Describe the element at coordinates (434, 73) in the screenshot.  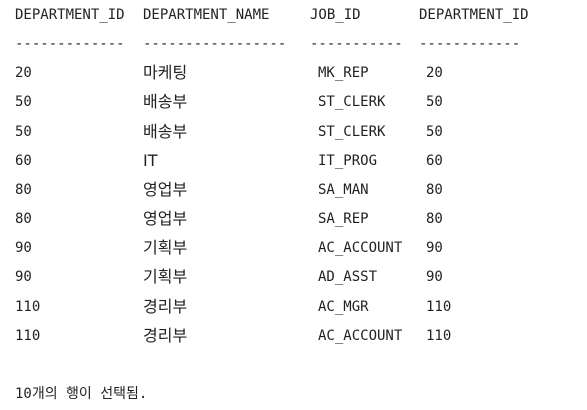
I see `cell-department-id-2: 20` at that location.